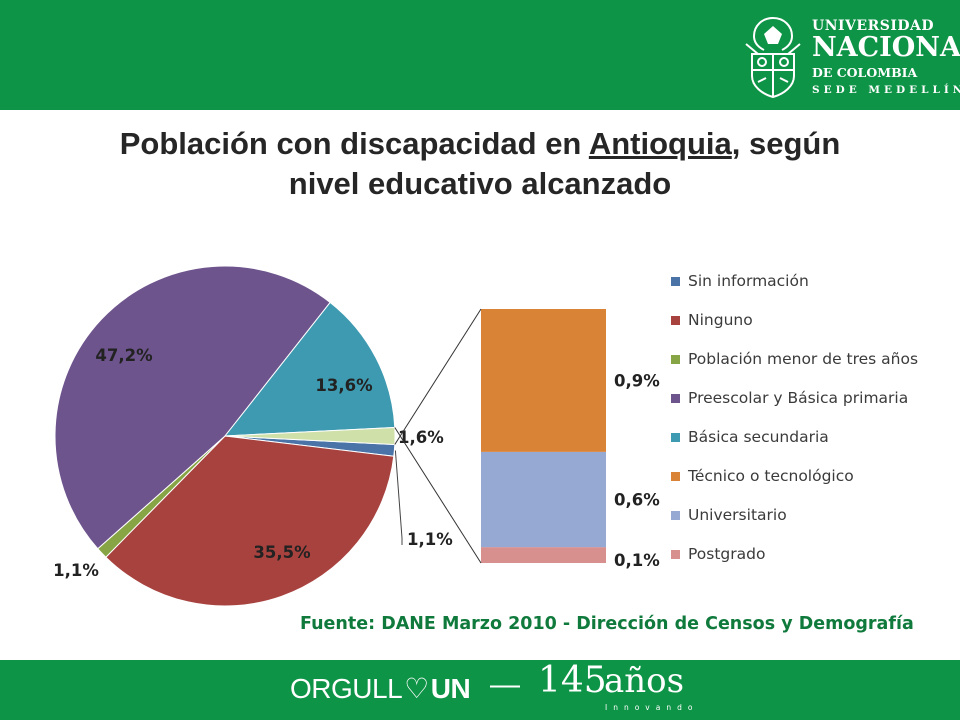  I want to click on university-name-line2: NACIONAL, so click(886, 47).